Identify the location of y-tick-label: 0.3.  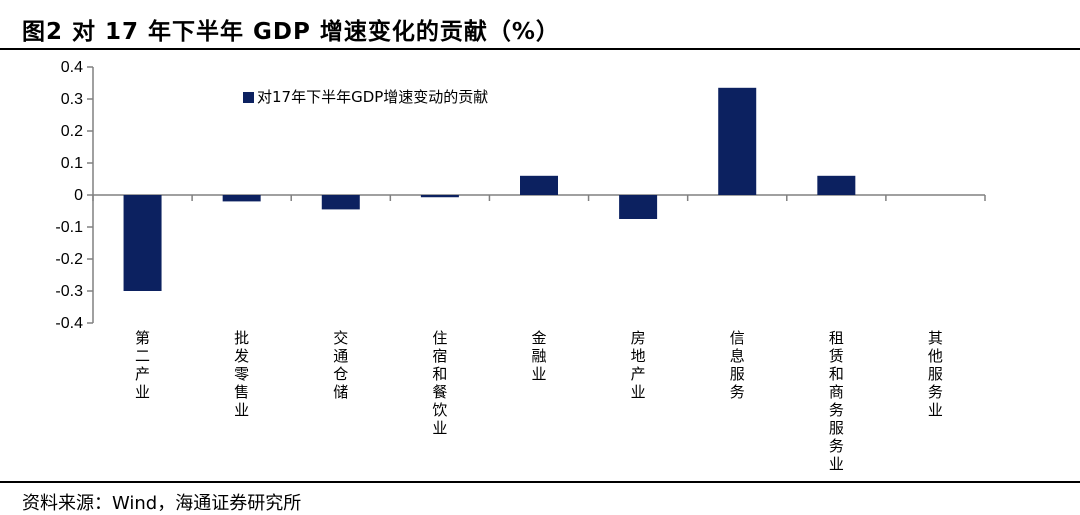
(72, 99).